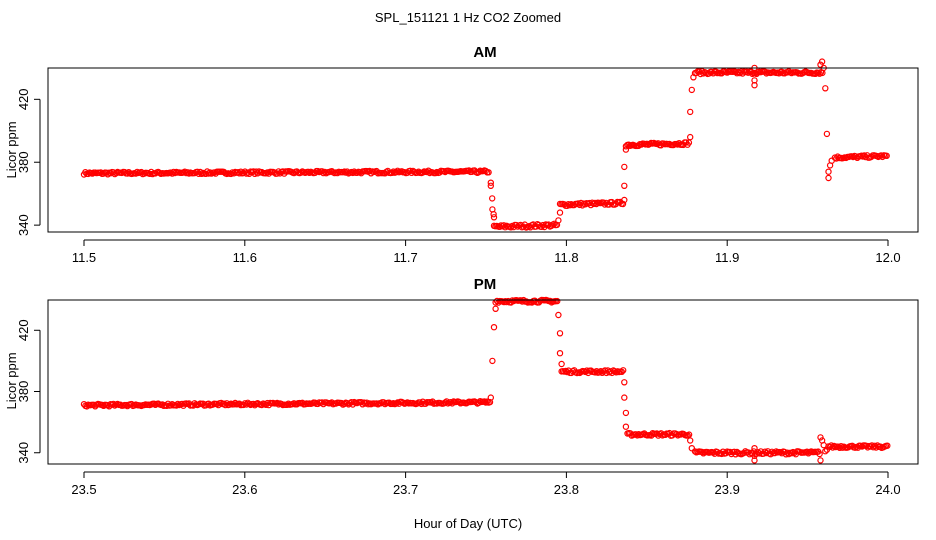  What do you see at coordinates (485, 284) in the screenshot?
I see `pm-panel-title: PM` at bounding box center [485, 284].